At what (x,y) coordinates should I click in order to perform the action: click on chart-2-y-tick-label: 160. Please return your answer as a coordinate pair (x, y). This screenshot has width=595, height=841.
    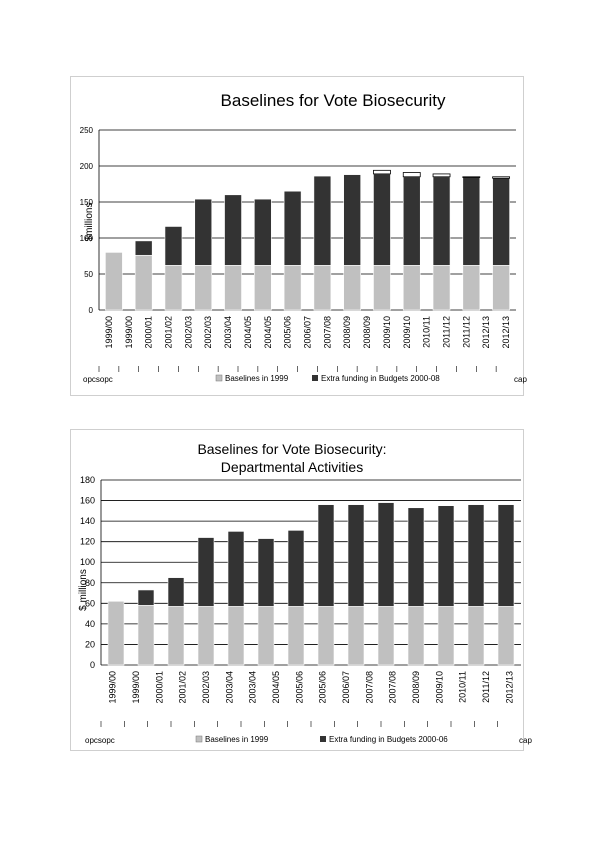
    Looking at the image, I should click on (87, 501).